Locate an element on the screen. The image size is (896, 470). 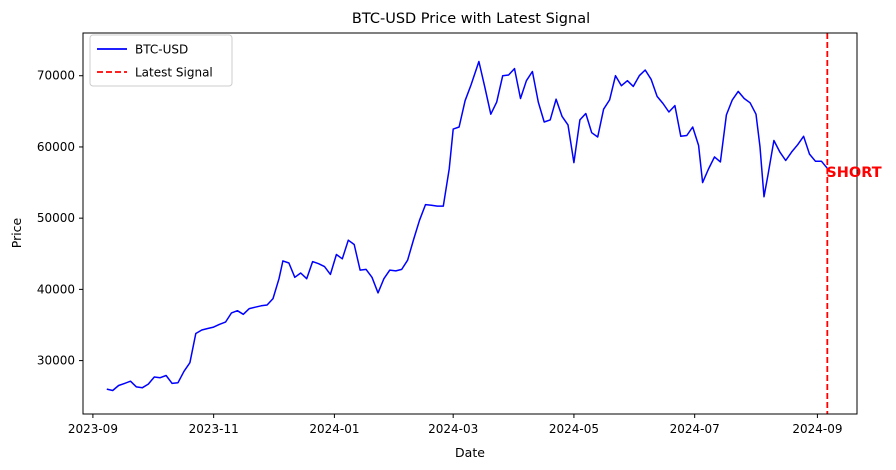
y-tick-label: 60000 is located at coordinates (56, 147).